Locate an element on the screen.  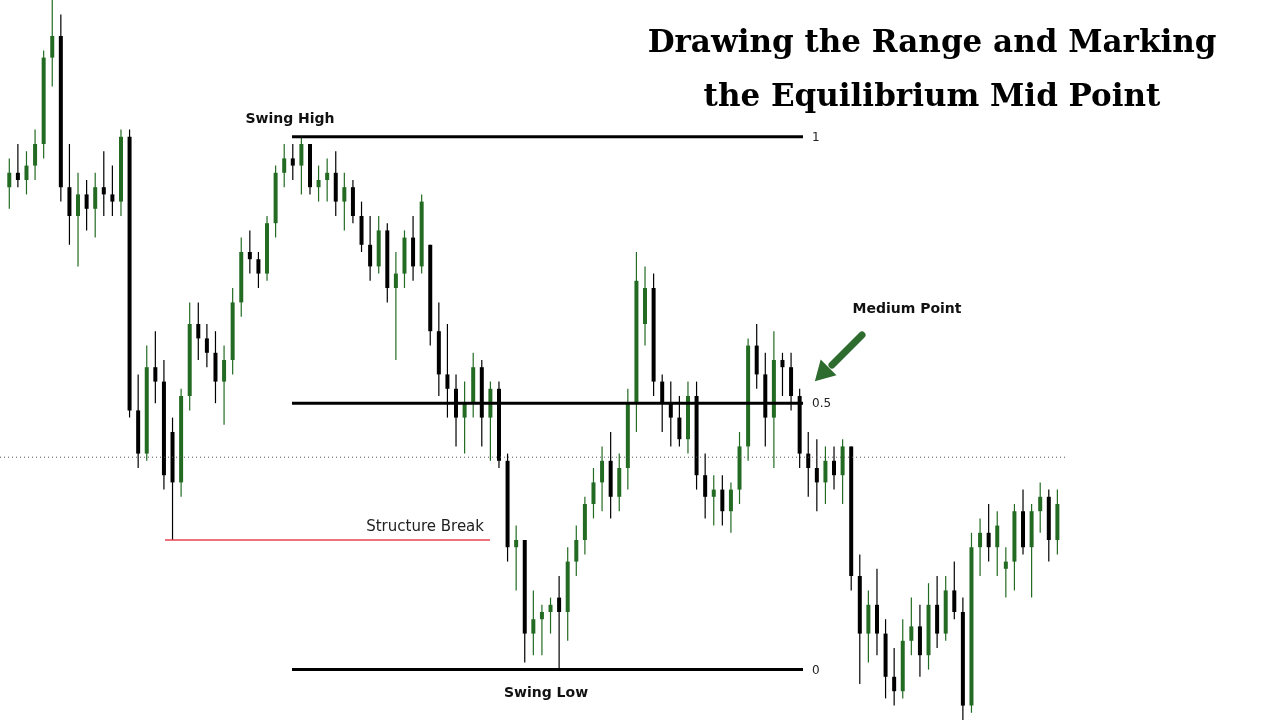
annotation: 0 is located at coordinates (816, 669).